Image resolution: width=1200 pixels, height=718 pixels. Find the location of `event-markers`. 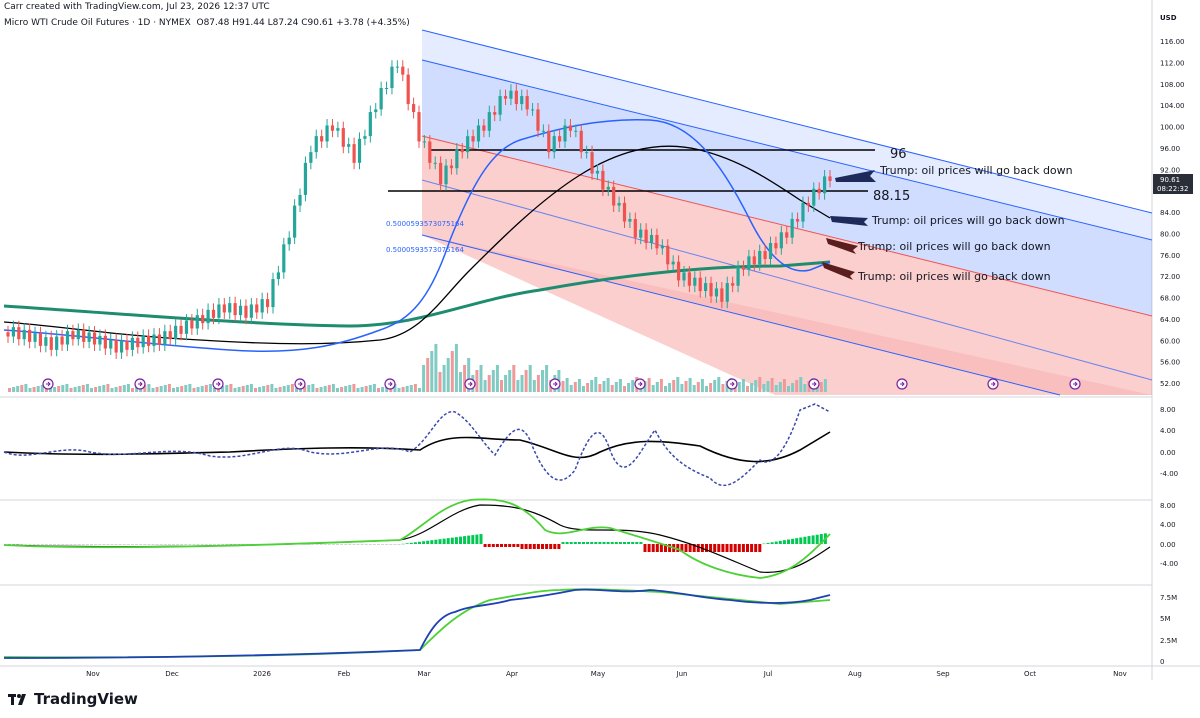

event-markers is located at coordinates (561, 384).